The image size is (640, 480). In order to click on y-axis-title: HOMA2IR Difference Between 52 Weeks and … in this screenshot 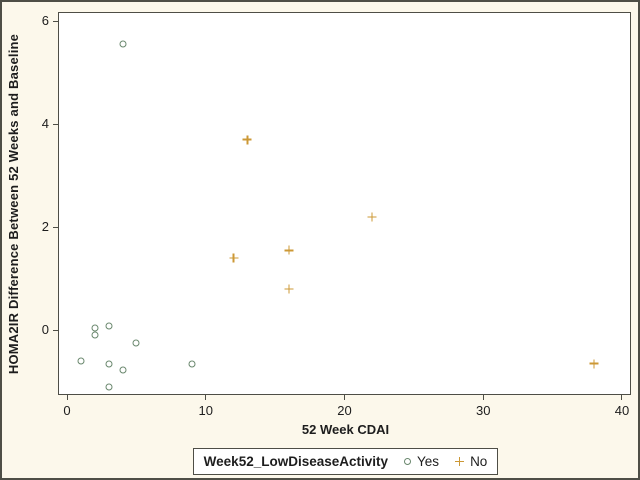, I will do `click(13, 204)`.